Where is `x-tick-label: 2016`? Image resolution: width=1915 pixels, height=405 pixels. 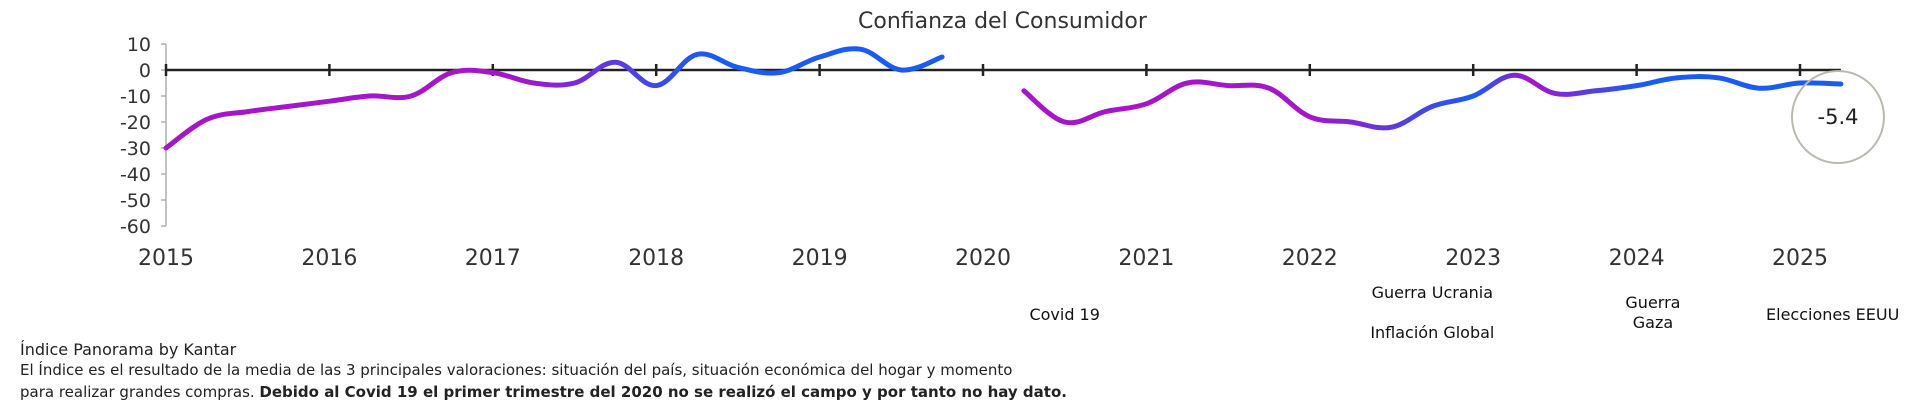 x-tick-label: 2016 is located at coordinates (329, 258).